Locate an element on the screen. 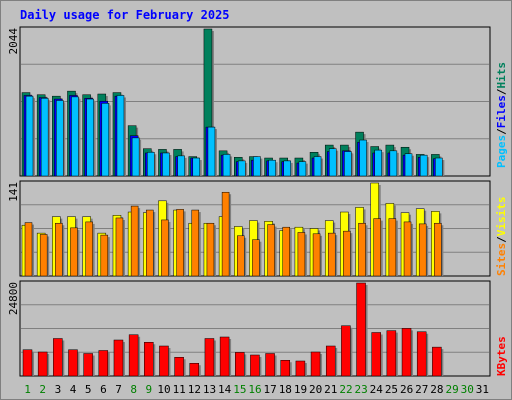 The width and height of the screenshot is (512, 400). x-tick-label: 1 is located at coordinates (27, 389).